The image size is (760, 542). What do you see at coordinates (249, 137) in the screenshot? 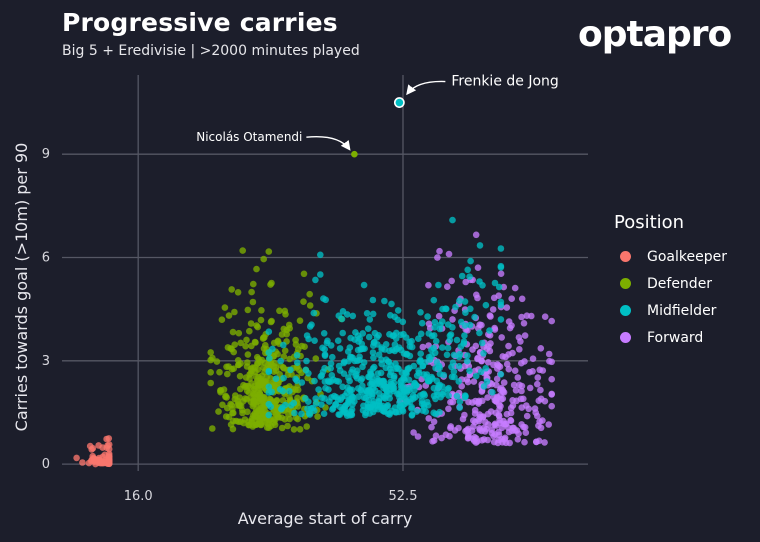
I see `annotation-nicolas-otamendi: Nicolás Otamendi` at bounding box center [249, 137].